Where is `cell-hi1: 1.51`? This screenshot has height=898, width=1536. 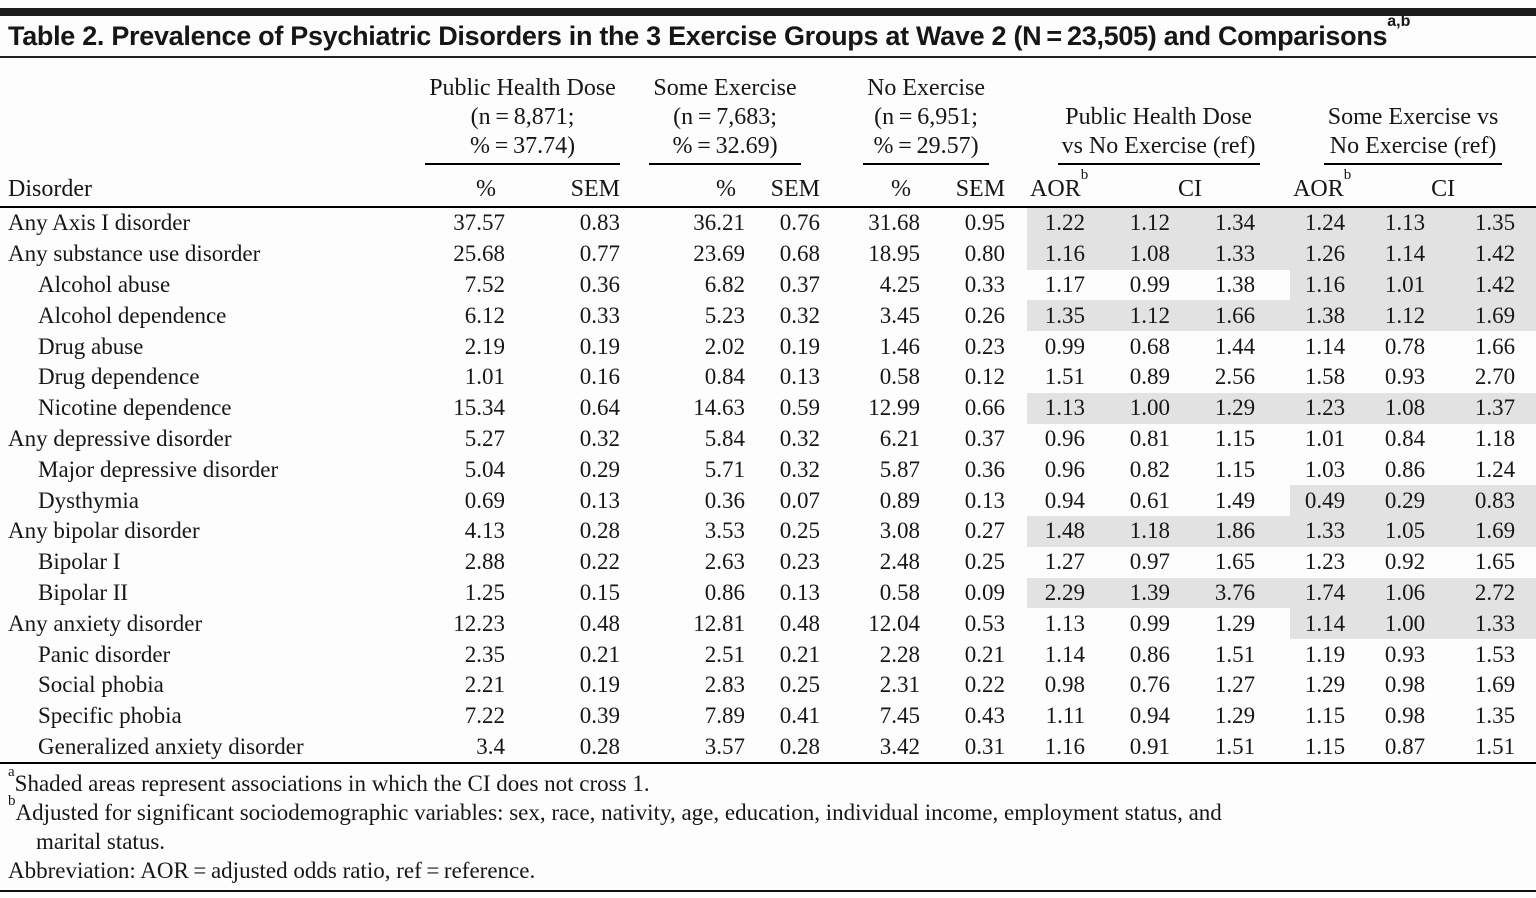
cell-hi1: 1.51 is located at coordinates (1235, 654).